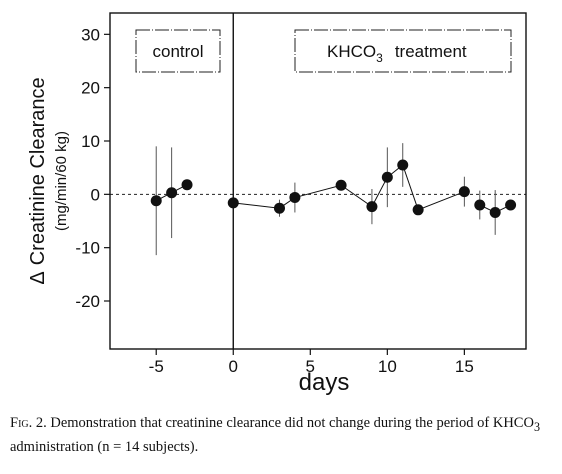 This screenshot has height=474, width=562. I want to click on x-tick-label: -5, so click(156, 366).